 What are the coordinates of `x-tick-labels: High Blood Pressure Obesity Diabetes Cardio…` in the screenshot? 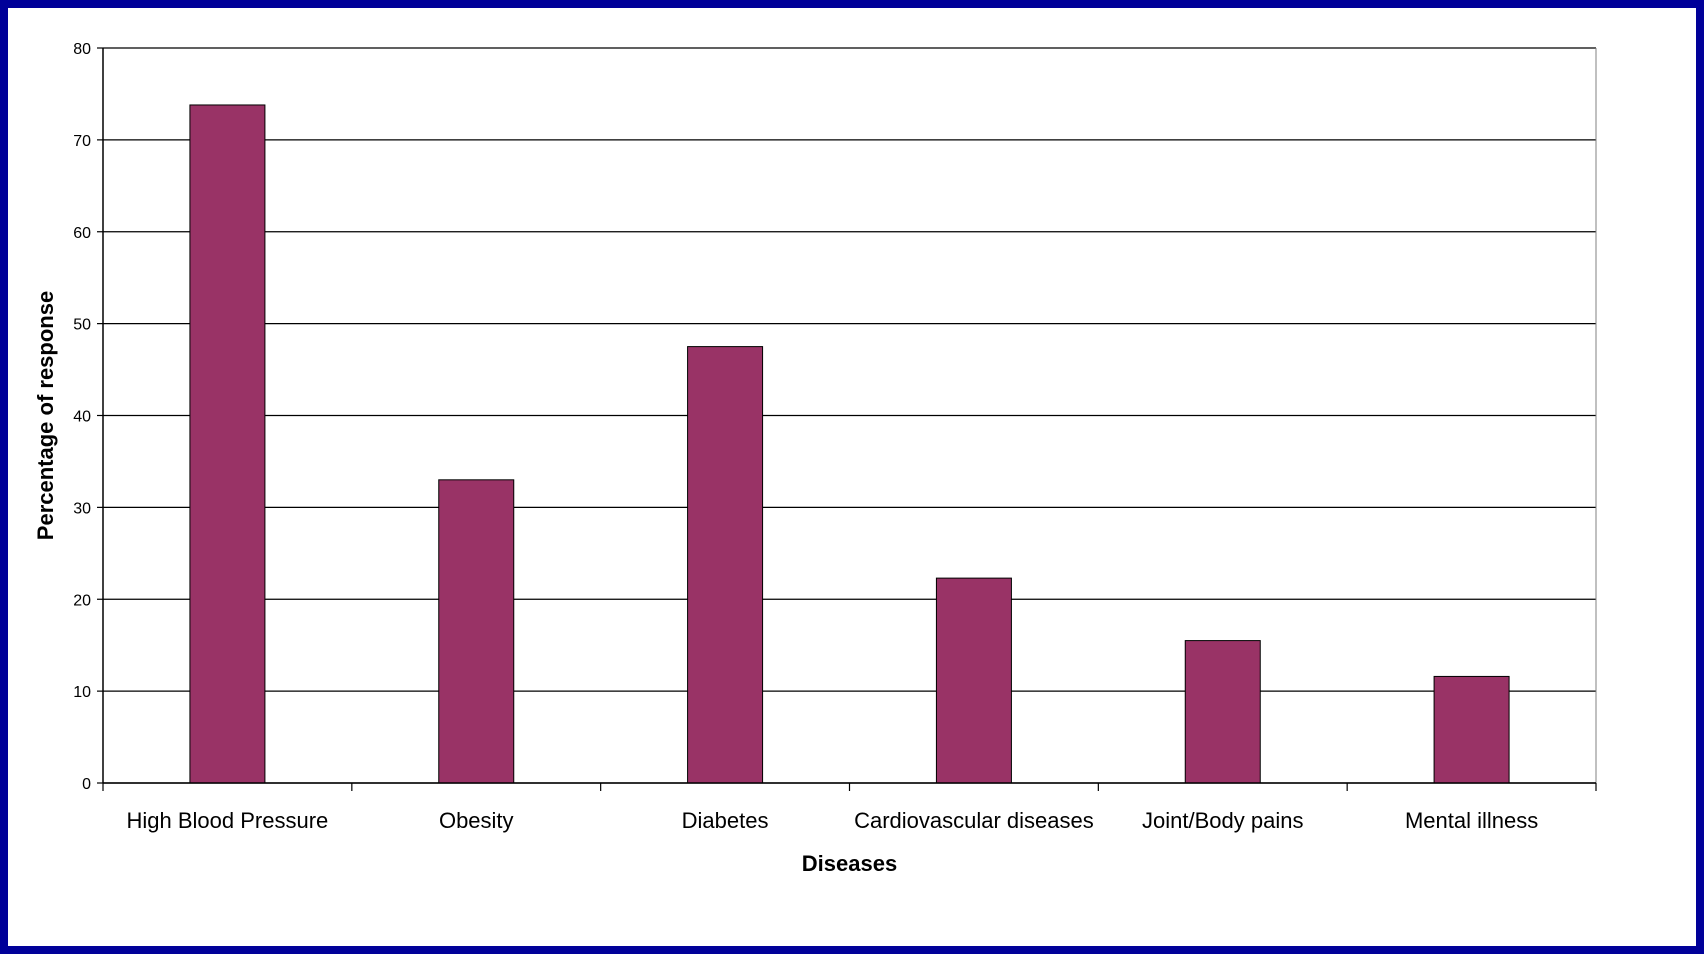 It's located at (833, 820).